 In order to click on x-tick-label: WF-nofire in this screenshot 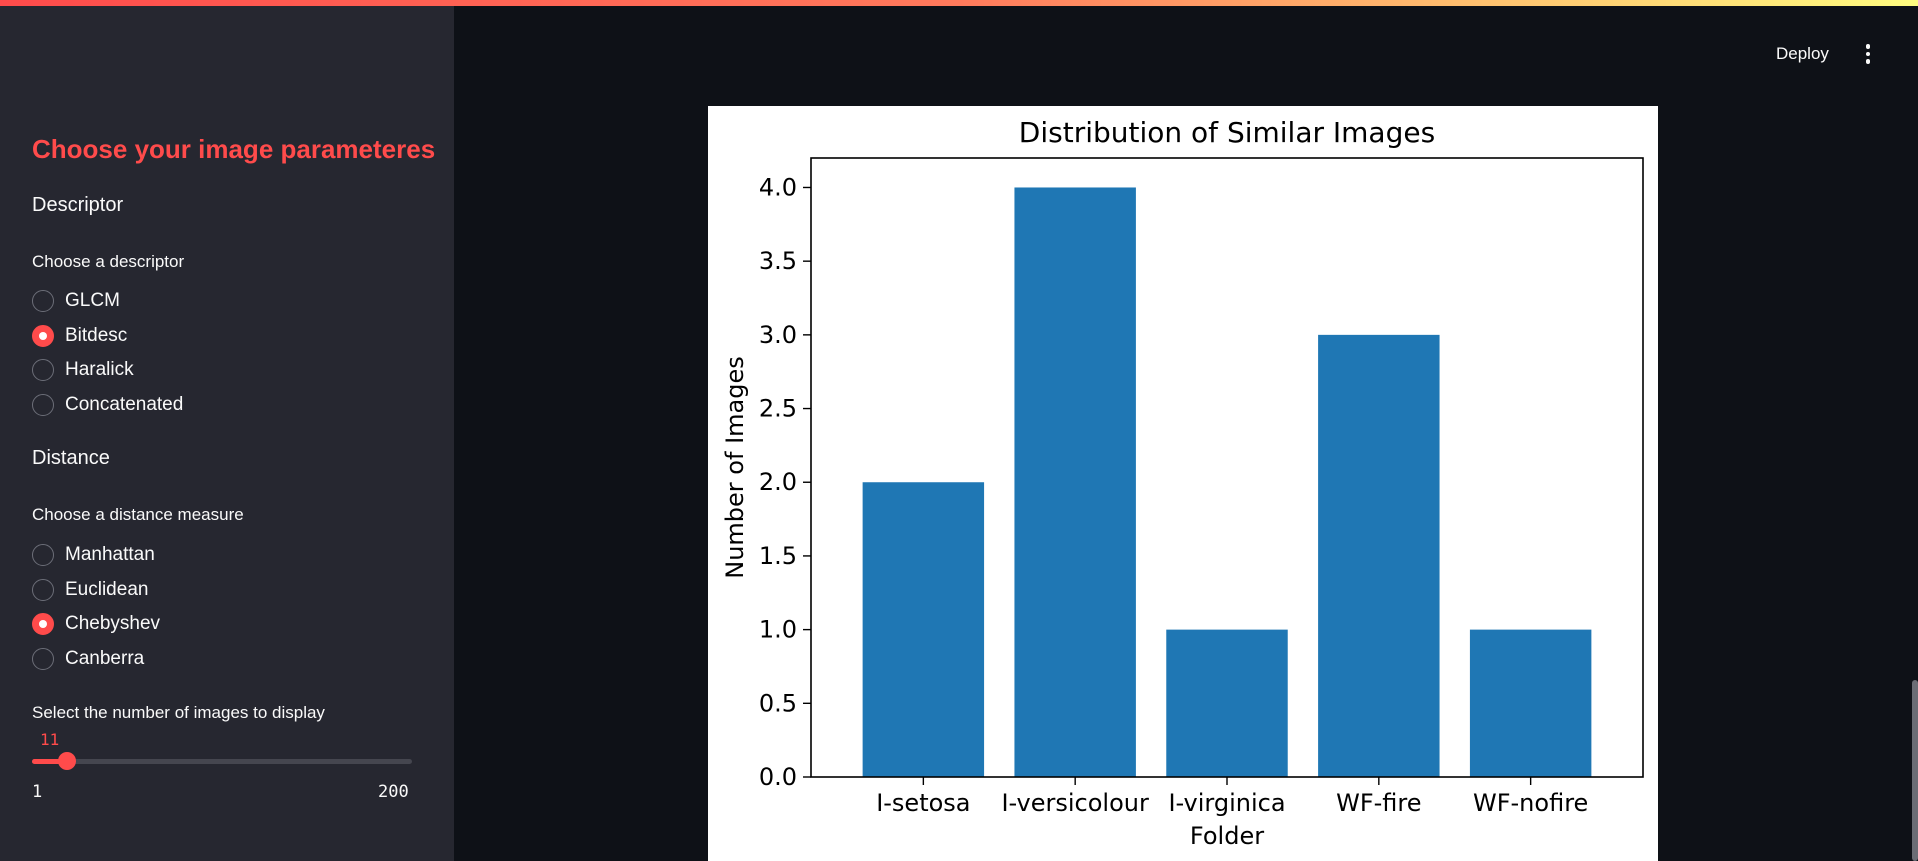, I will do `click(1530, 803)`.